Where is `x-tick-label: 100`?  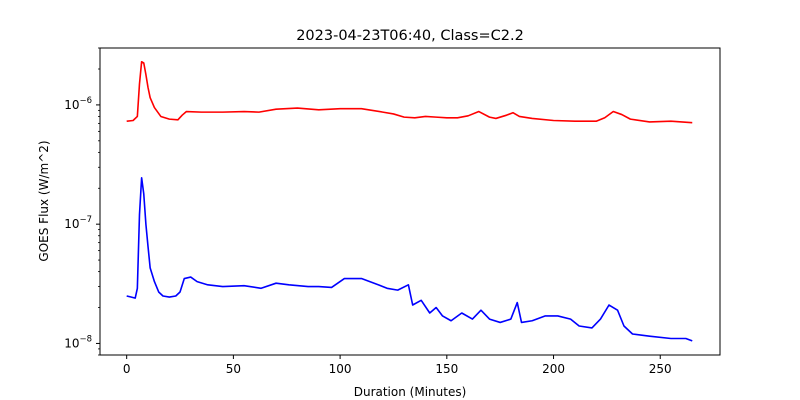
x-tick-label: 100 is located at coordinates (340, 369).